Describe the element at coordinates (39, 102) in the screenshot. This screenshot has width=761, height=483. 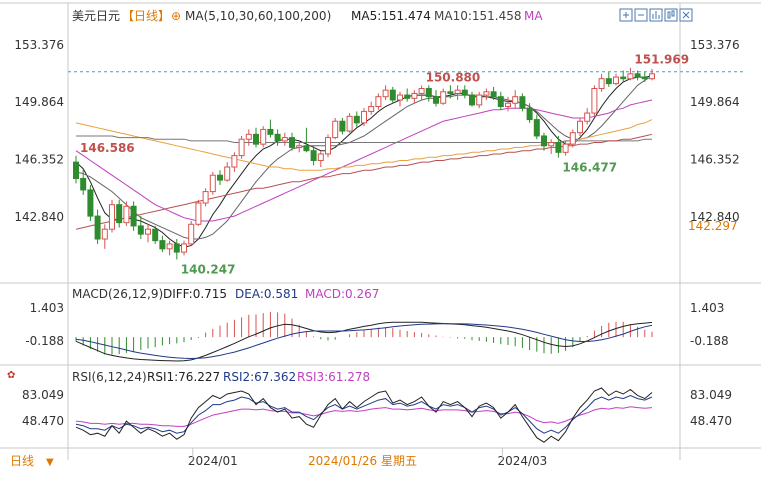
I see `price-ytick-left-1: 149.864` at that location.